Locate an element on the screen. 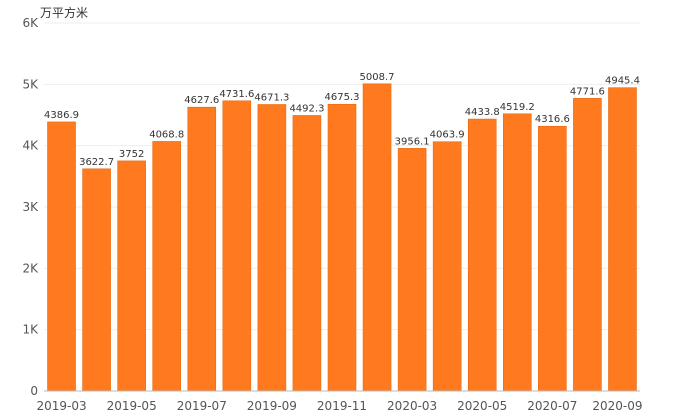 The image size is (692, 419). data-label: 4492.3 is located at coordinates (306, 108).